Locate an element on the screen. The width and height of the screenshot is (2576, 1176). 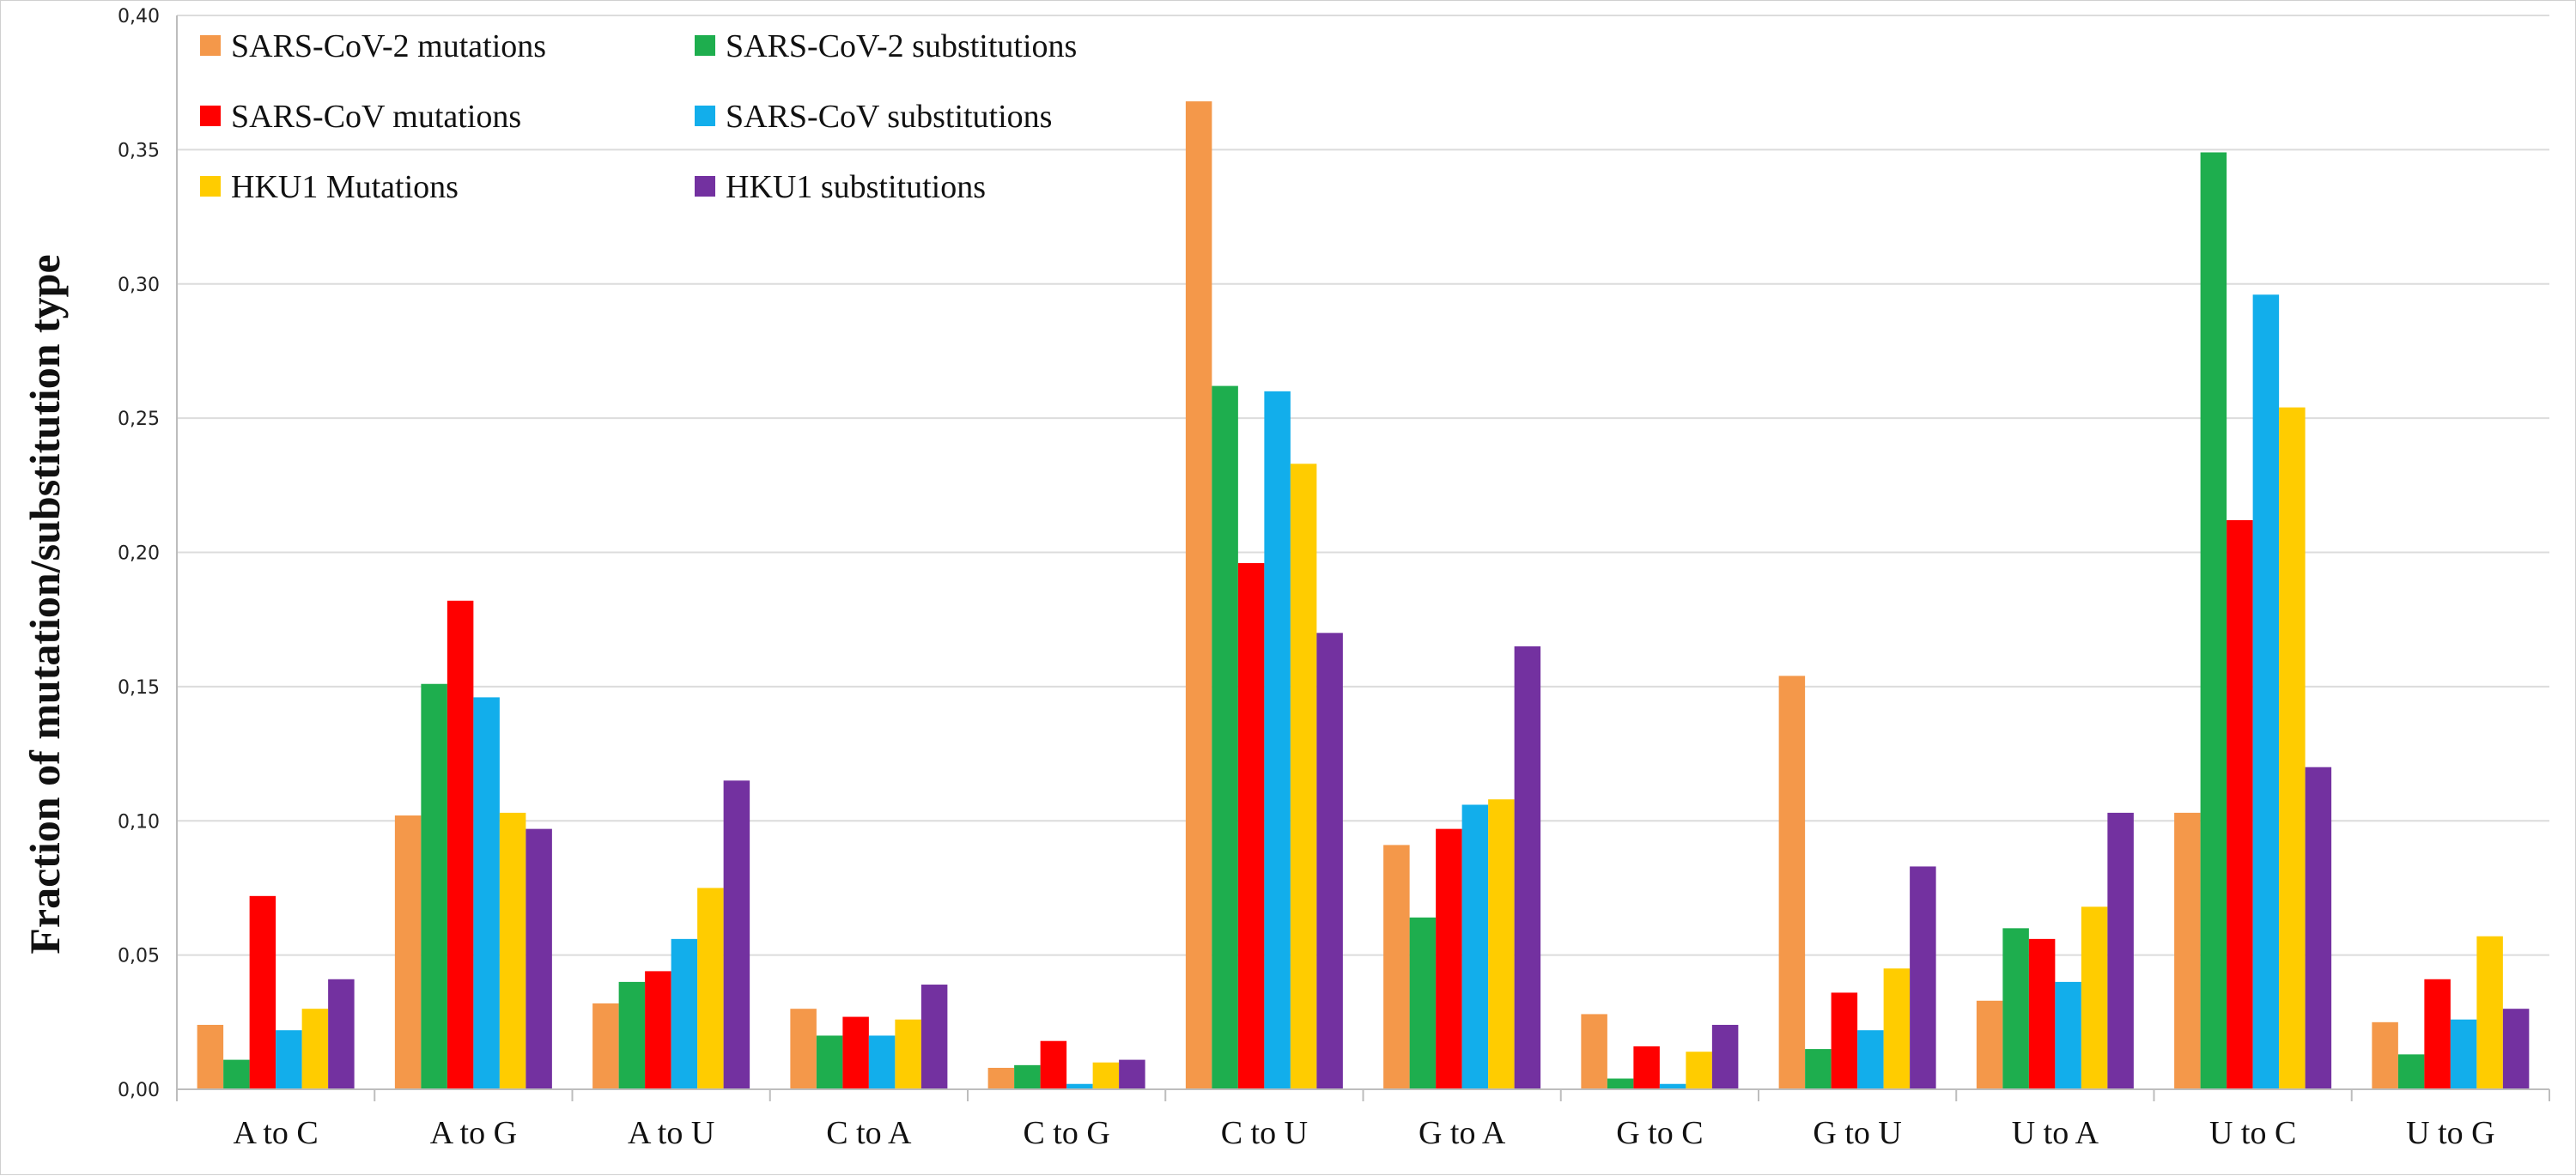
x-tick-label: G to U is located at coordinates (1857, 1133).